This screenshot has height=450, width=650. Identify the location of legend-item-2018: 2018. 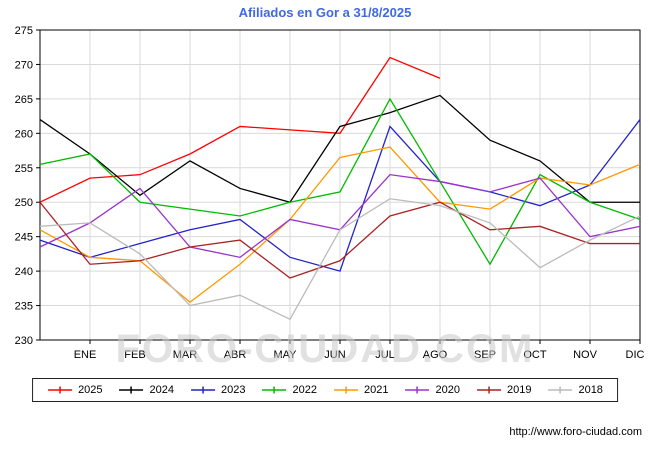
(575, 390).